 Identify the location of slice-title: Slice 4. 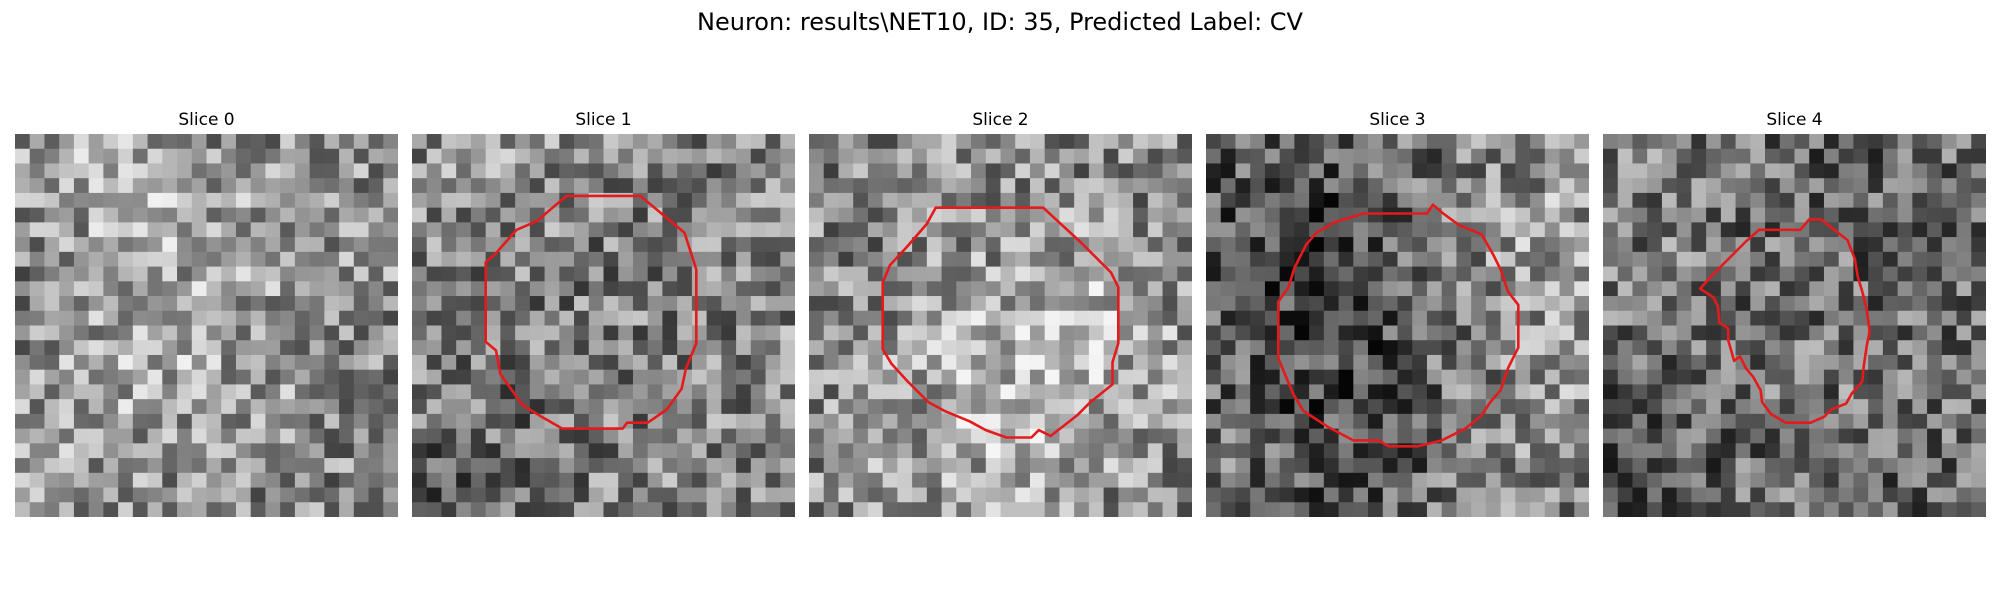
(1794, 120).